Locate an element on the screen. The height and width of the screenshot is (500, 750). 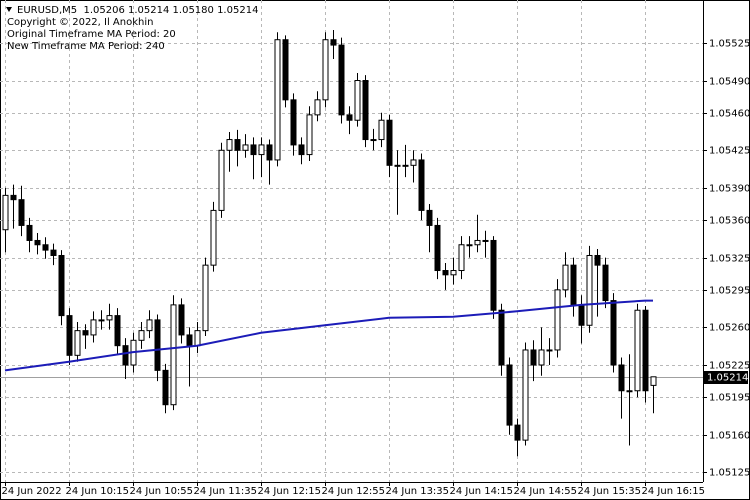
x-tick-label: 24 Jun 12:15 is located at coordinates (290, 491).